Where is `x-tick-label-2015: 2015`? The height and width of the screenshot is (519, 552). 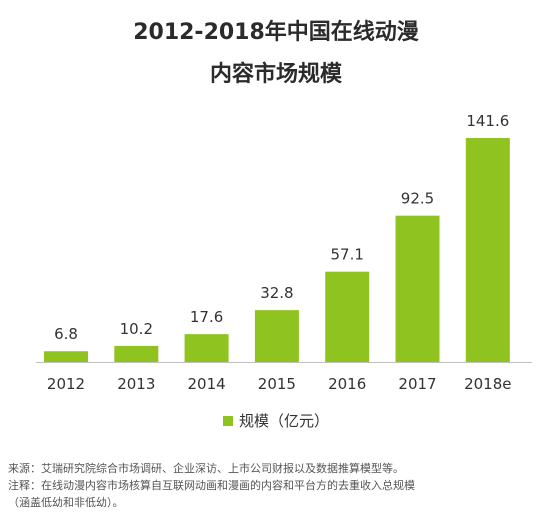
x-tick-label-2015: 2015 is located at coordinates (277, 384).